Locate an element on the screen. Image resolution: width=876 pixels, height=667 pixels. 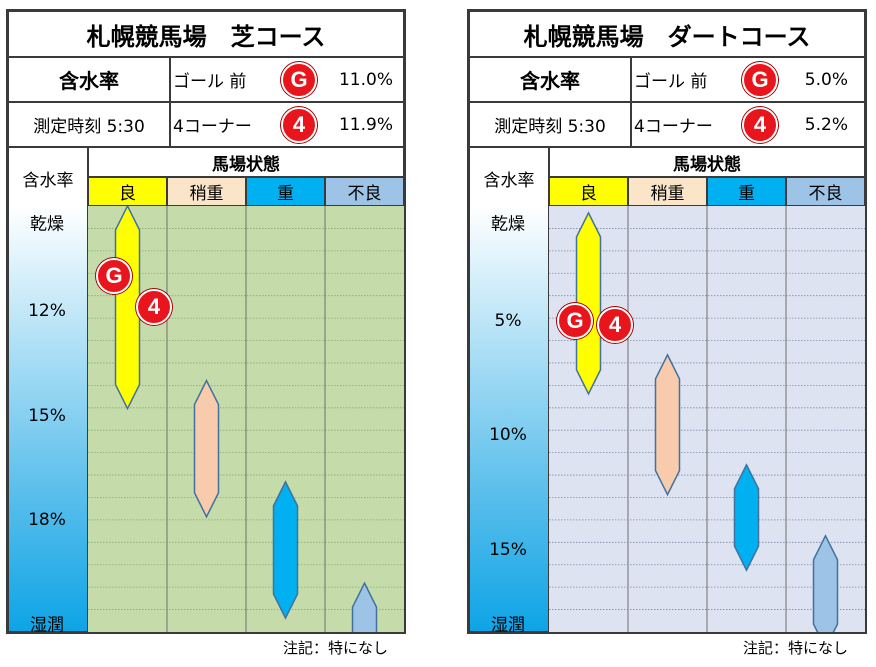
turf-category-header: 稍重 is located at coordinates (206, 191).